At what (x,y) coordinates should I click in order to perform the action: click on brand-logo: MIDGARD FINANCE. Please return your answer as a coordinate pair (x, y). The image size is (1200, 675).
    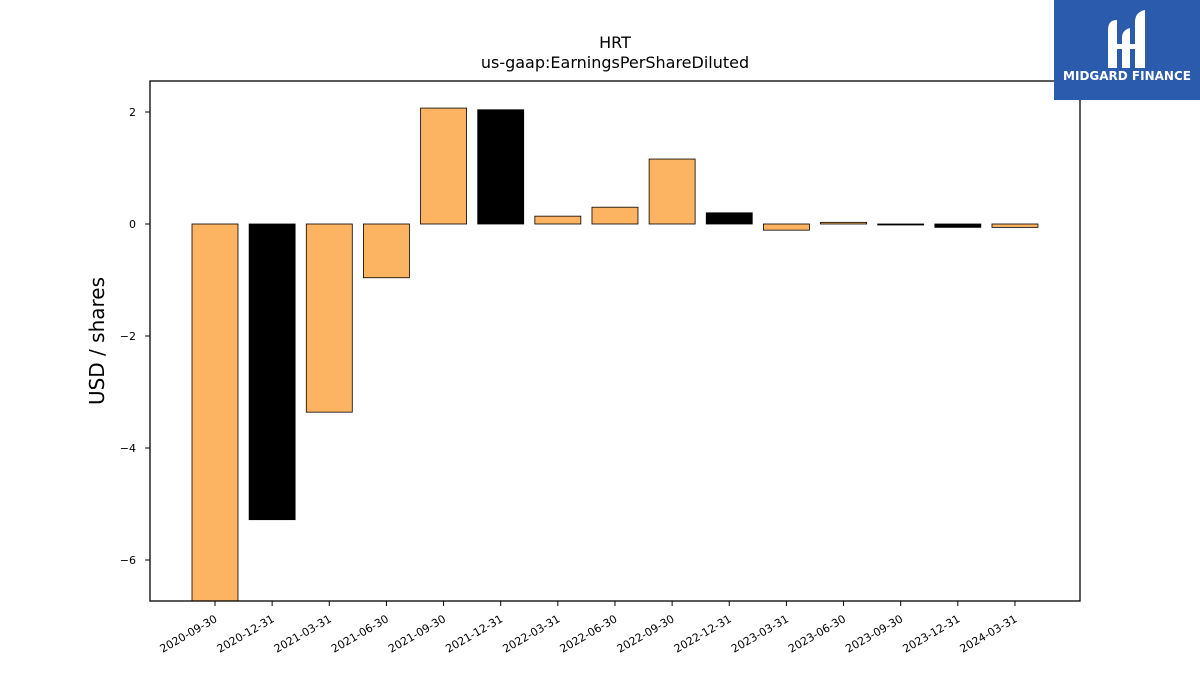
    Looking at the image, I should click on (1127, 50).